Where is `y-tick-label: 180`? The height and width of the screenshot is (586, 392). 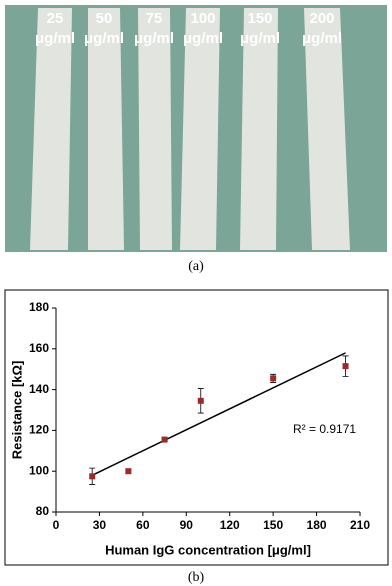 y-tick-label: 180 is located at coordinates (39, 307).